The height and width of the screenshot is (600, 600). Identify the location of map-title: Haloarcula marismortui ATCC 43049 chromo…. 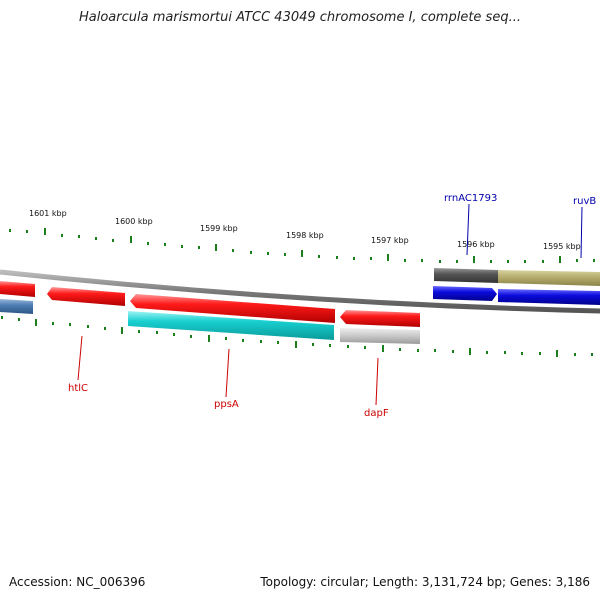
(300, 17).